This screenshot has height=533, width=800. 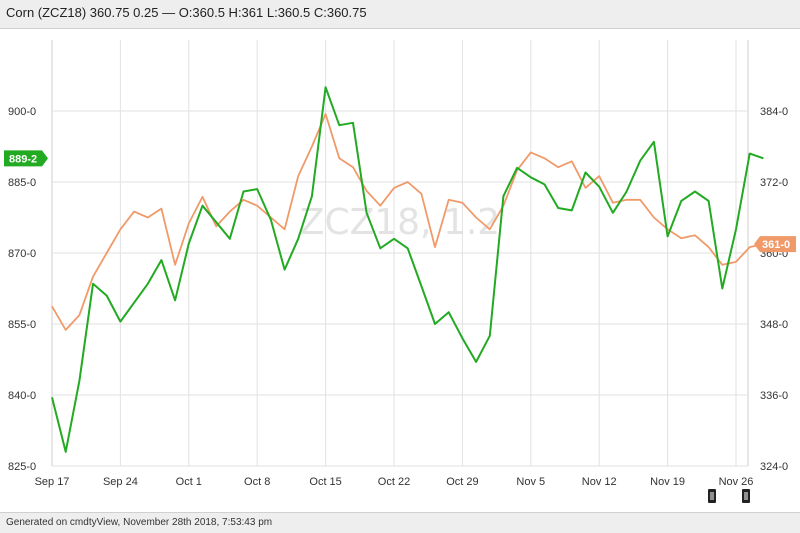 I want to click on chart-scroll-handles, so click(x=729, y=496).